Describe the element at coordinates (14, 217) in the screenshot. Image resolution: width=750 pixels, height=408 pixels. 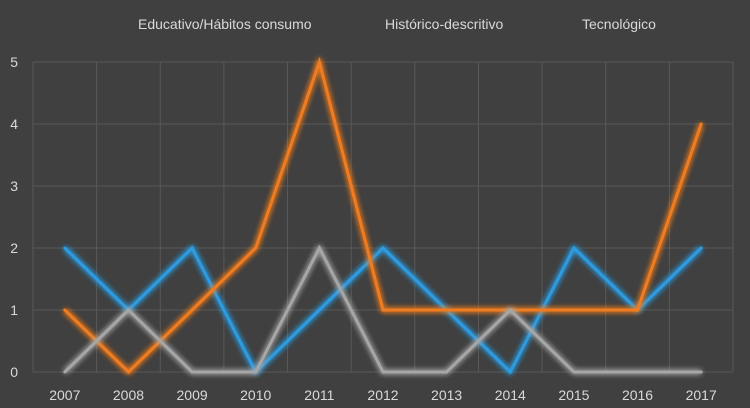
I see `y-axis-tick-labels: 0 1 2 3 4 5` at that location.